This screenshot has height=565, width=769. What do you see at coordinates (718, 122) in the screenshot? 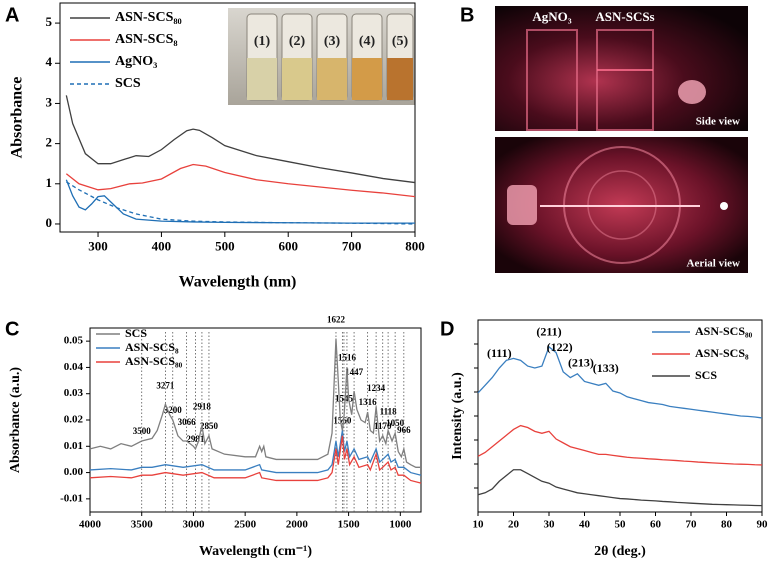
I see `photo-caption: Side view` at bounding box center [718, 122].